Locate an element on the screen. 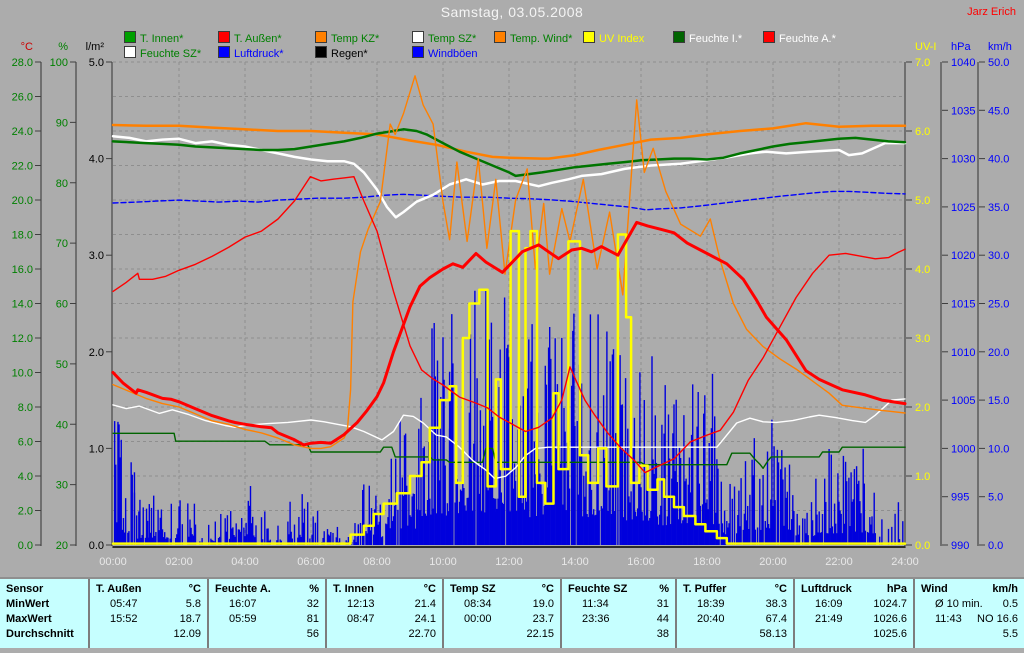 Image resolution: width=1024 pixels, height=653 pixels. axis-tick-label-kmh: 50.0 is located at coordinates (998, 63).